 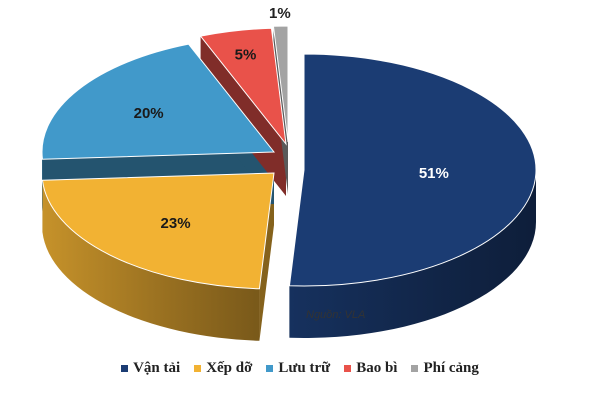 I want to click on slice-luu-tru, so click(x=158, y=101).